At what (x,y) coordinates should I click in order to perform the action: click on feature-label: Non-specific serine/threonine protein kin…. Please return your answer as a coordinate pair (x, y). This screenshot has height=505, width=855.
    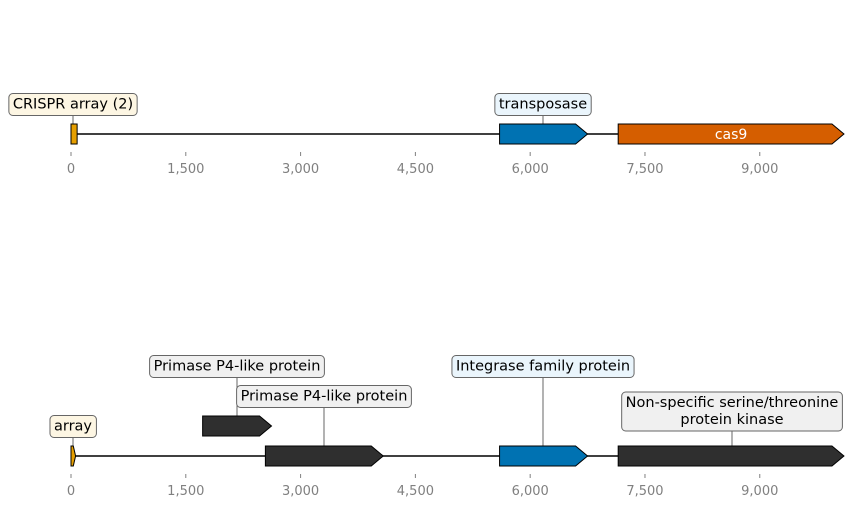
    Looking at the image, I should click on (732, 411).